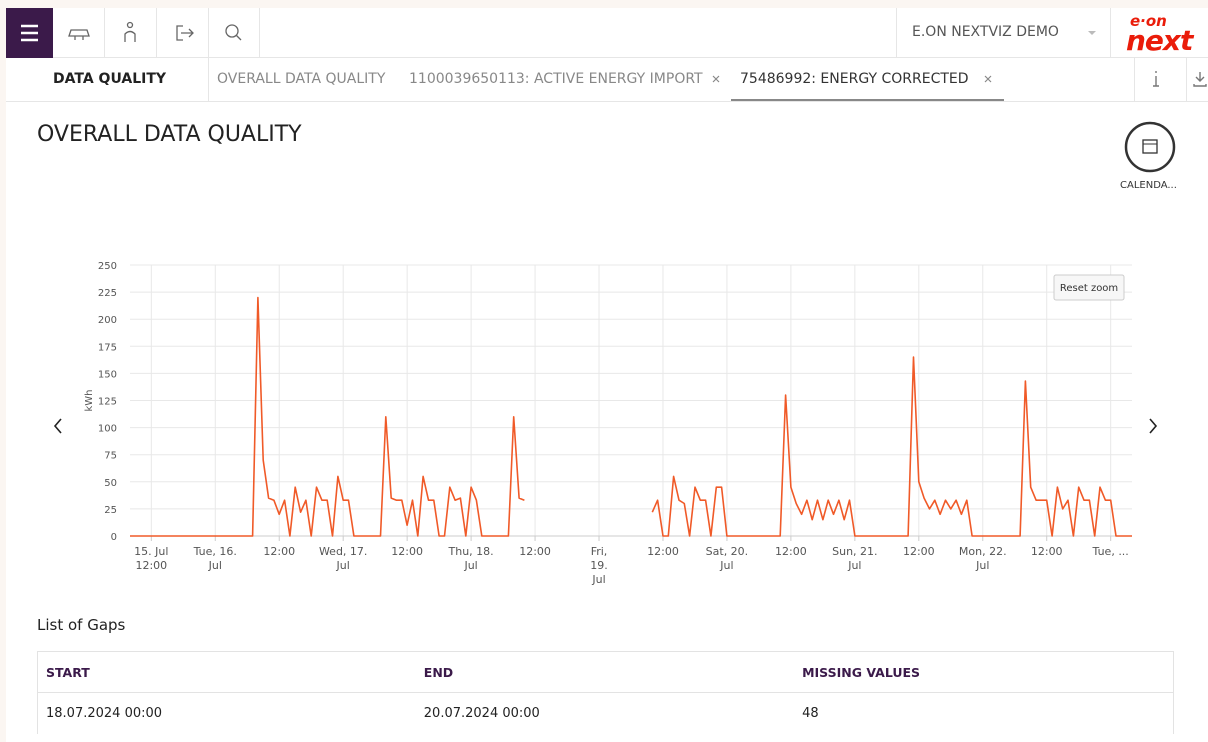 The height and width of the screenshot is (742, 1208). I want to click on x-tick-label: Mon, 22. Jul, so click(983, 558).